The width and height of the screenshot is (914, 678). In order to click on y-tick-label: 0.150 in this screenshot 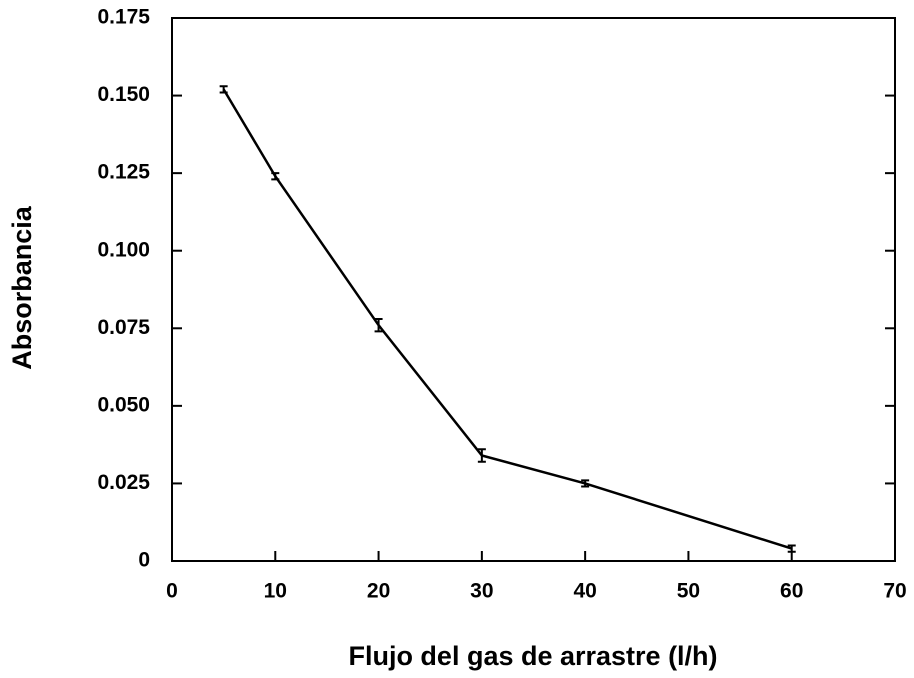, I will do `click(123, 94)`.